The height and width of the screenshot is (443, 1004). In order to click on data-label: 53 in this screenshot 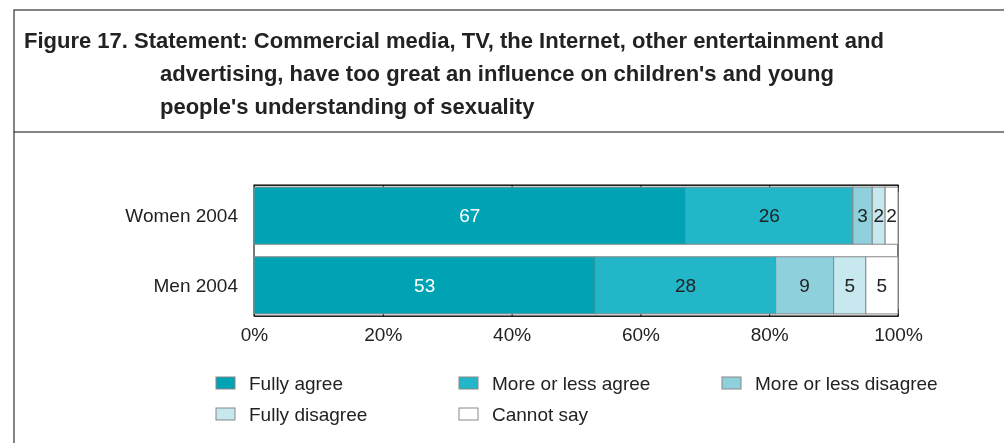, I will do `click(425, 285)`.